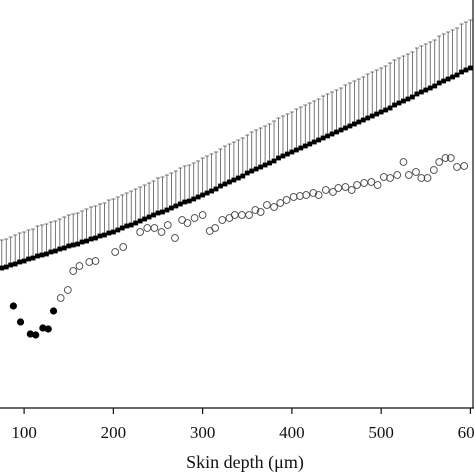 This screenshot has width=474, height=474. What do you see at coordinates (203, 432) in the screenshot?
I see `x-tick-label: 300` at bounding box center [203, 432].